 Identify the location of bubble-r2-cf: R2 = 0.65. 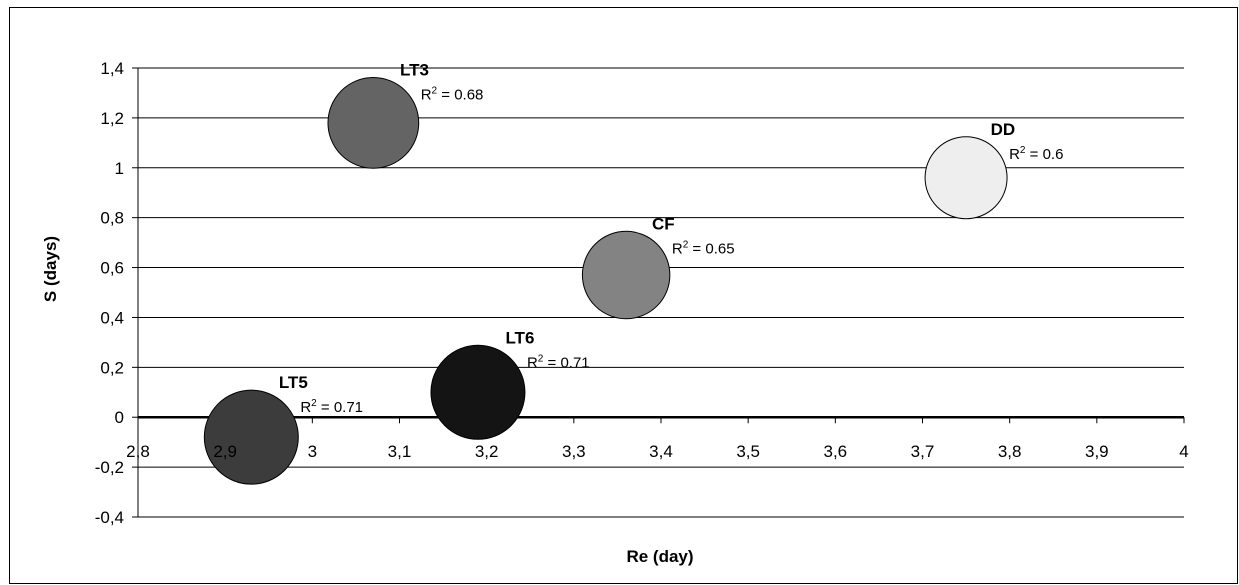
(703, 248).